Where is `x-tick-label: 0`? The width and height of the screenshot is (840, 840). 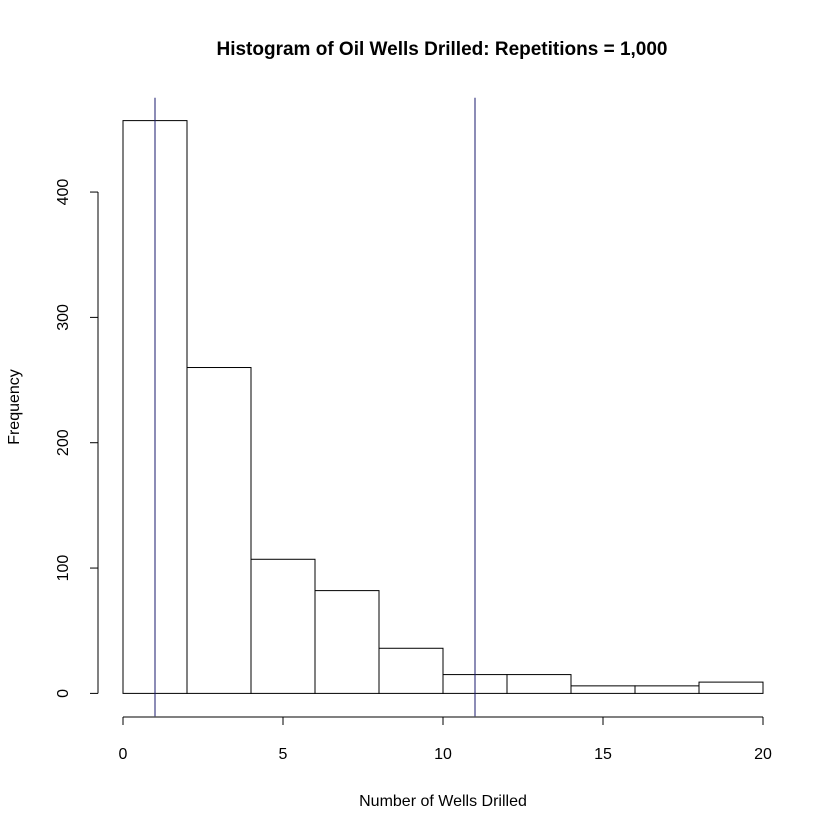
x-tick-label: 0 is located at coordinates (123, 754).